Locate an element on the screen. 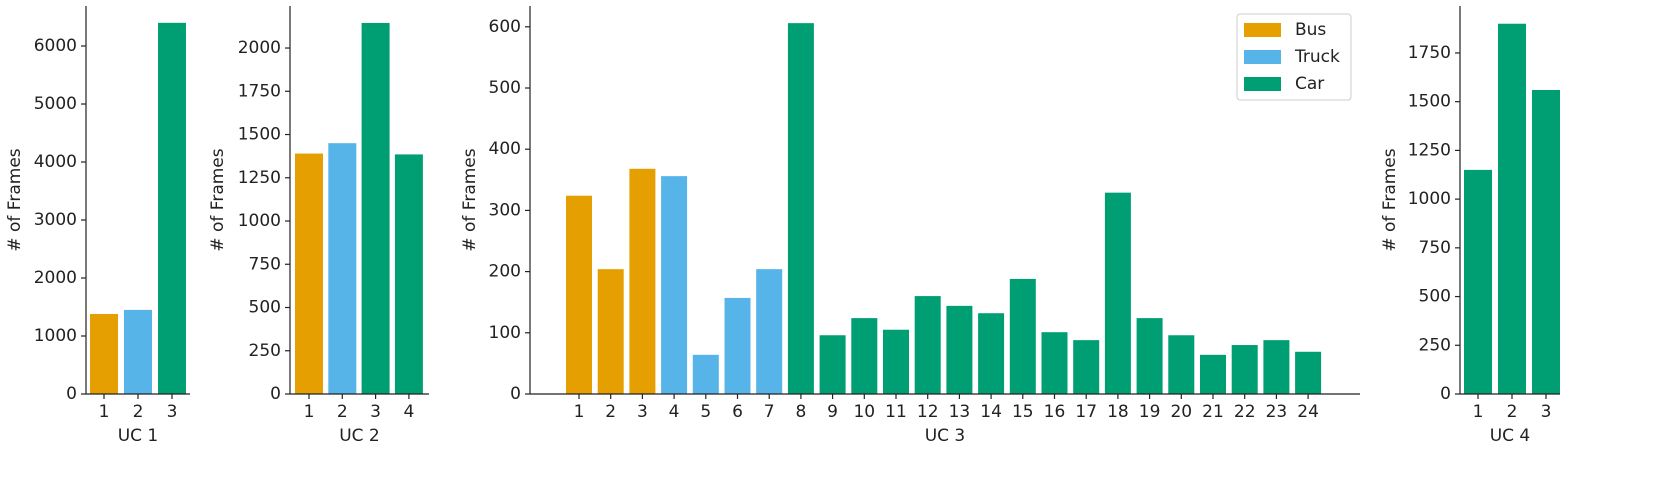  y-tick-label: 300 is located at coordinates (505, 210).